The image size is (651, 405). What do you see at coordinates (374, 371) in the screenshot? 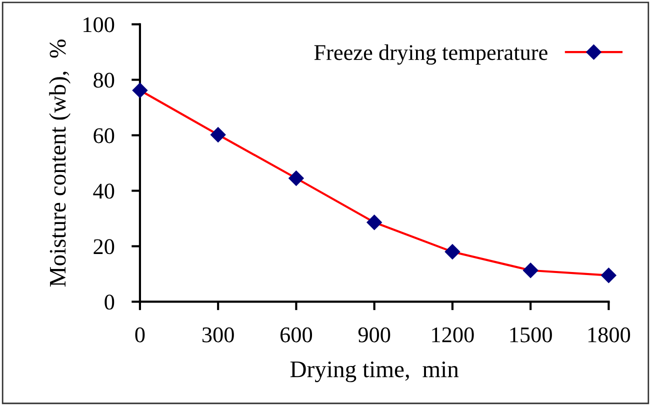
I see `x-axis-title: Drying time, min` at bounding box center [374, 371].